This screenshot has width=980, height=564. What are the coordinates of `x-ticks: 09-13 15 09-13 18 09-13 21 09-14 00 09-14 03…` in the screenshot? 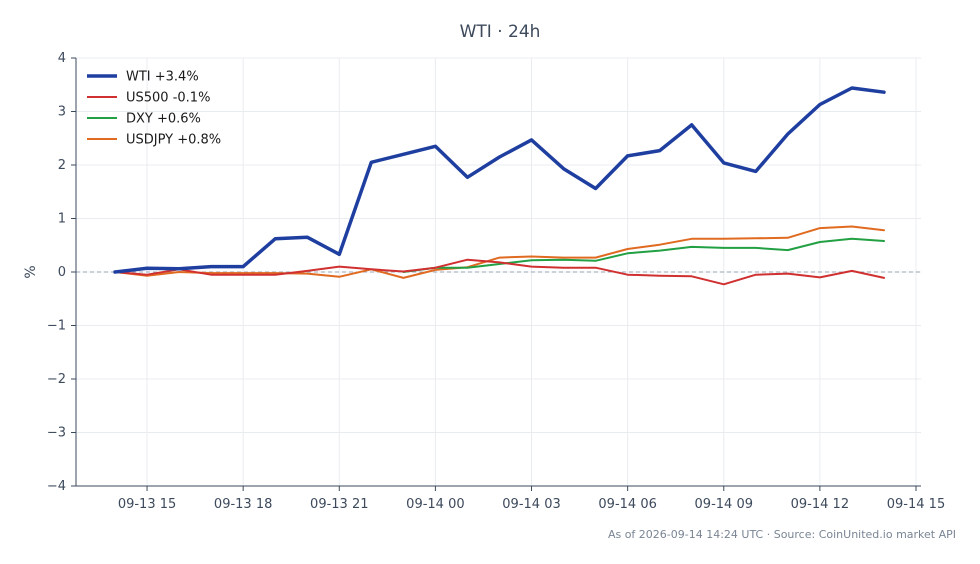 It's located at (531, 499).